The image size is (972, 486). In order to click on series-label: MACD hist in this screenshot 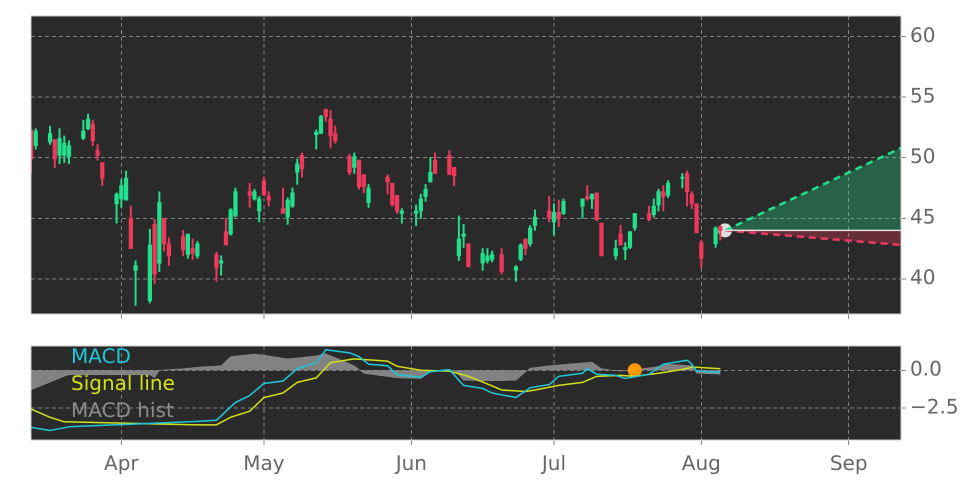, I will do `click(122, 410)`.